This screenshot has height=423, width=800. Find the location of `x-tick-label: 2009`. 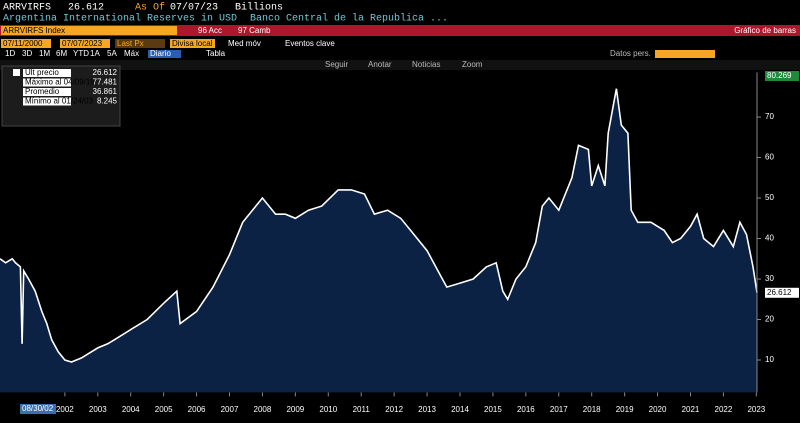

x-tick-label: 2009 is located at coordinates (295, 409).